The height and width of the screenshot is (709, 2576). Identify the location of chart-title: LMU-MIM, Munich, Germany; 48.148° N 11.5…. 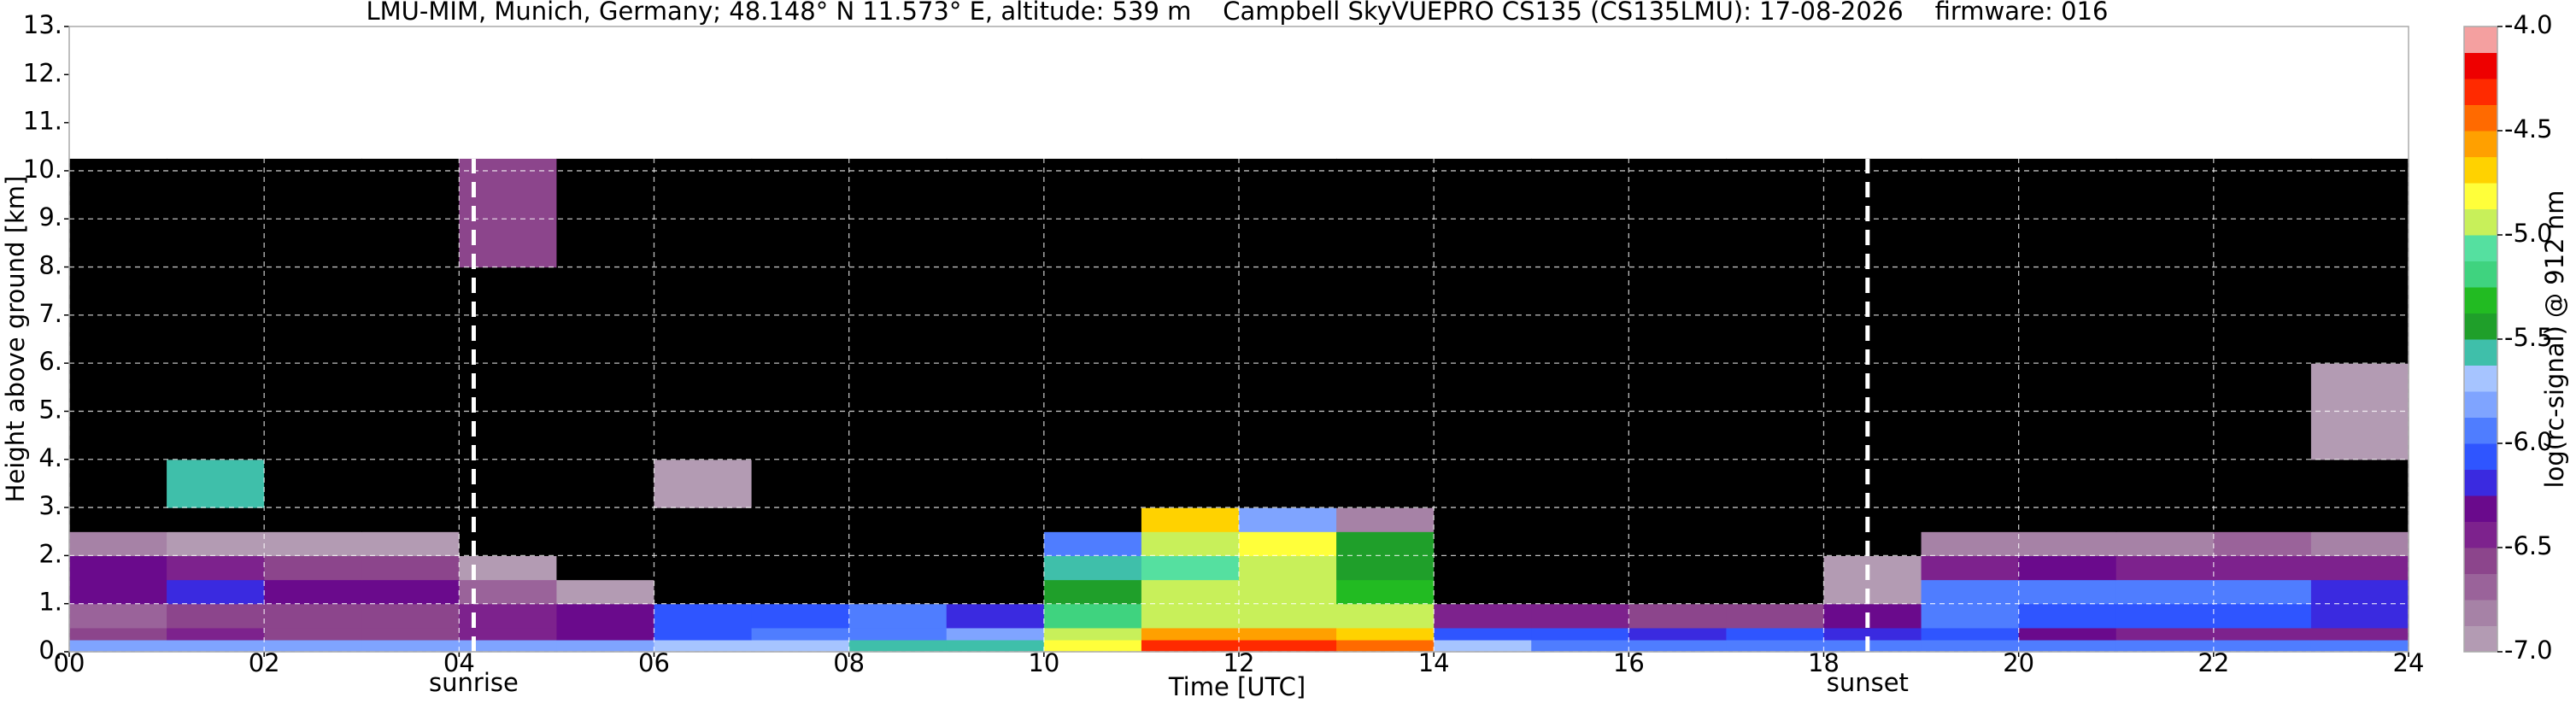
(1238, 13).